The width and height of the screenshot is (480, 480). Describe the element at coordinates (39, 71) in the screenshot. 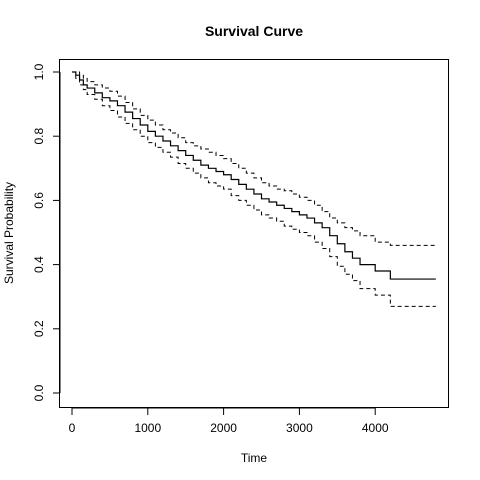

I see `y-tick-label: 1.0` at that location.